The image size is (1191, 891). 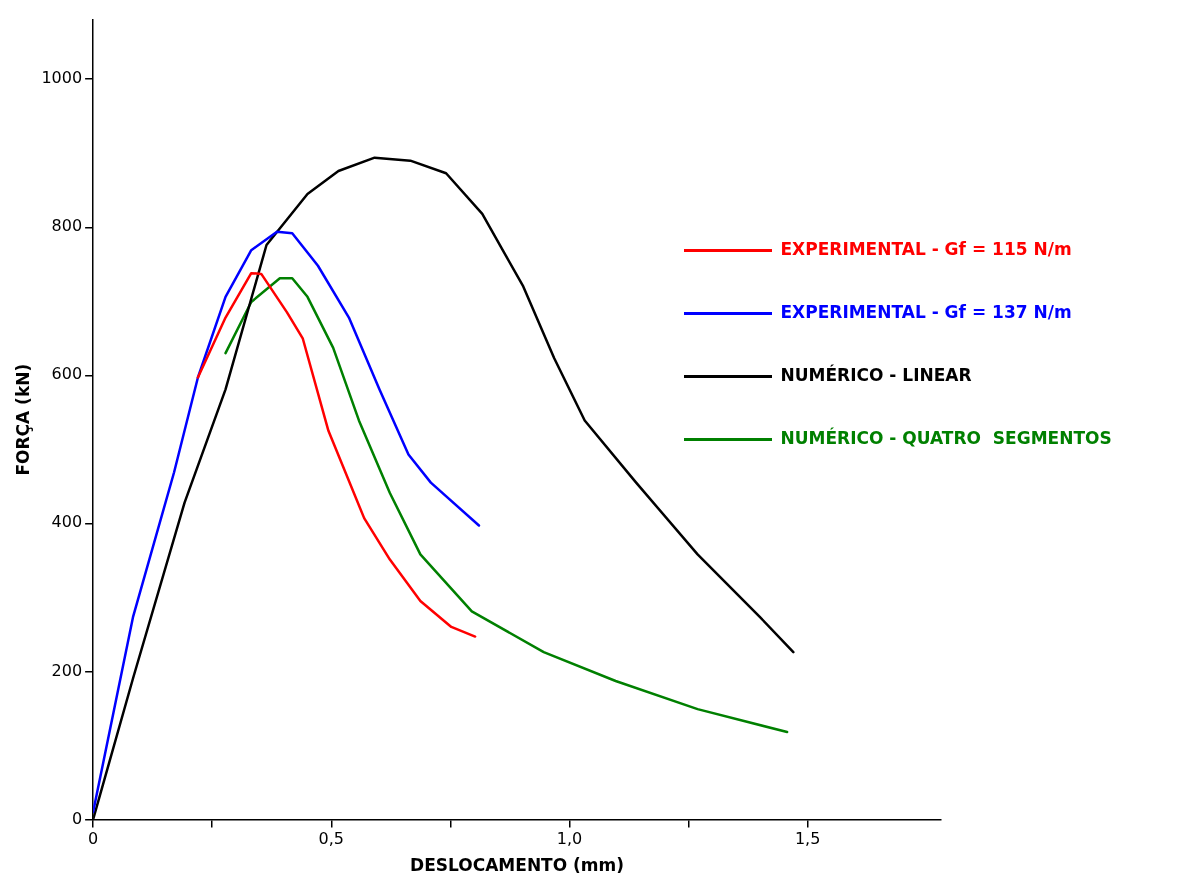 I want to click on text: EXPERIMENTAL - Gf = 115 N/m, so click(x=926, y=248).